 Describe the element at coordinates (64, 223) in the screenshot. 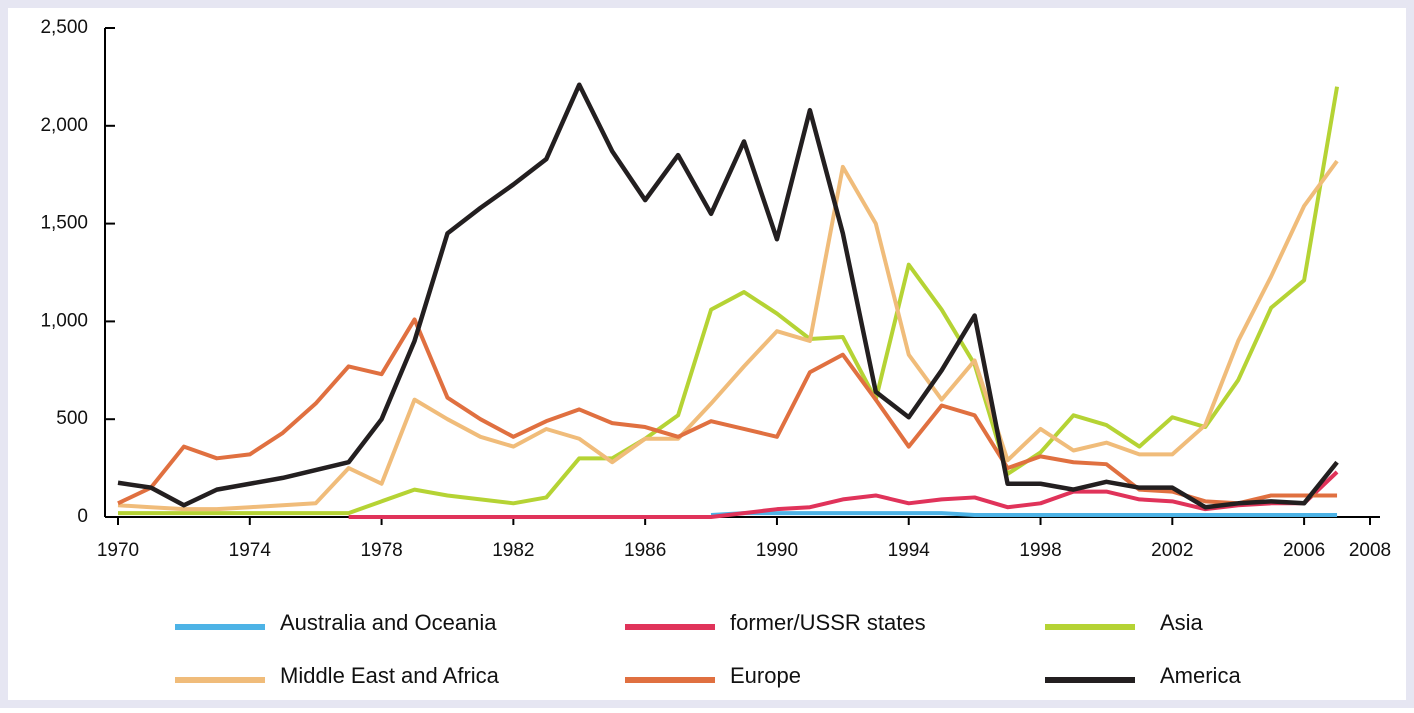

I see `y-tick-label: 1,500` at that location.